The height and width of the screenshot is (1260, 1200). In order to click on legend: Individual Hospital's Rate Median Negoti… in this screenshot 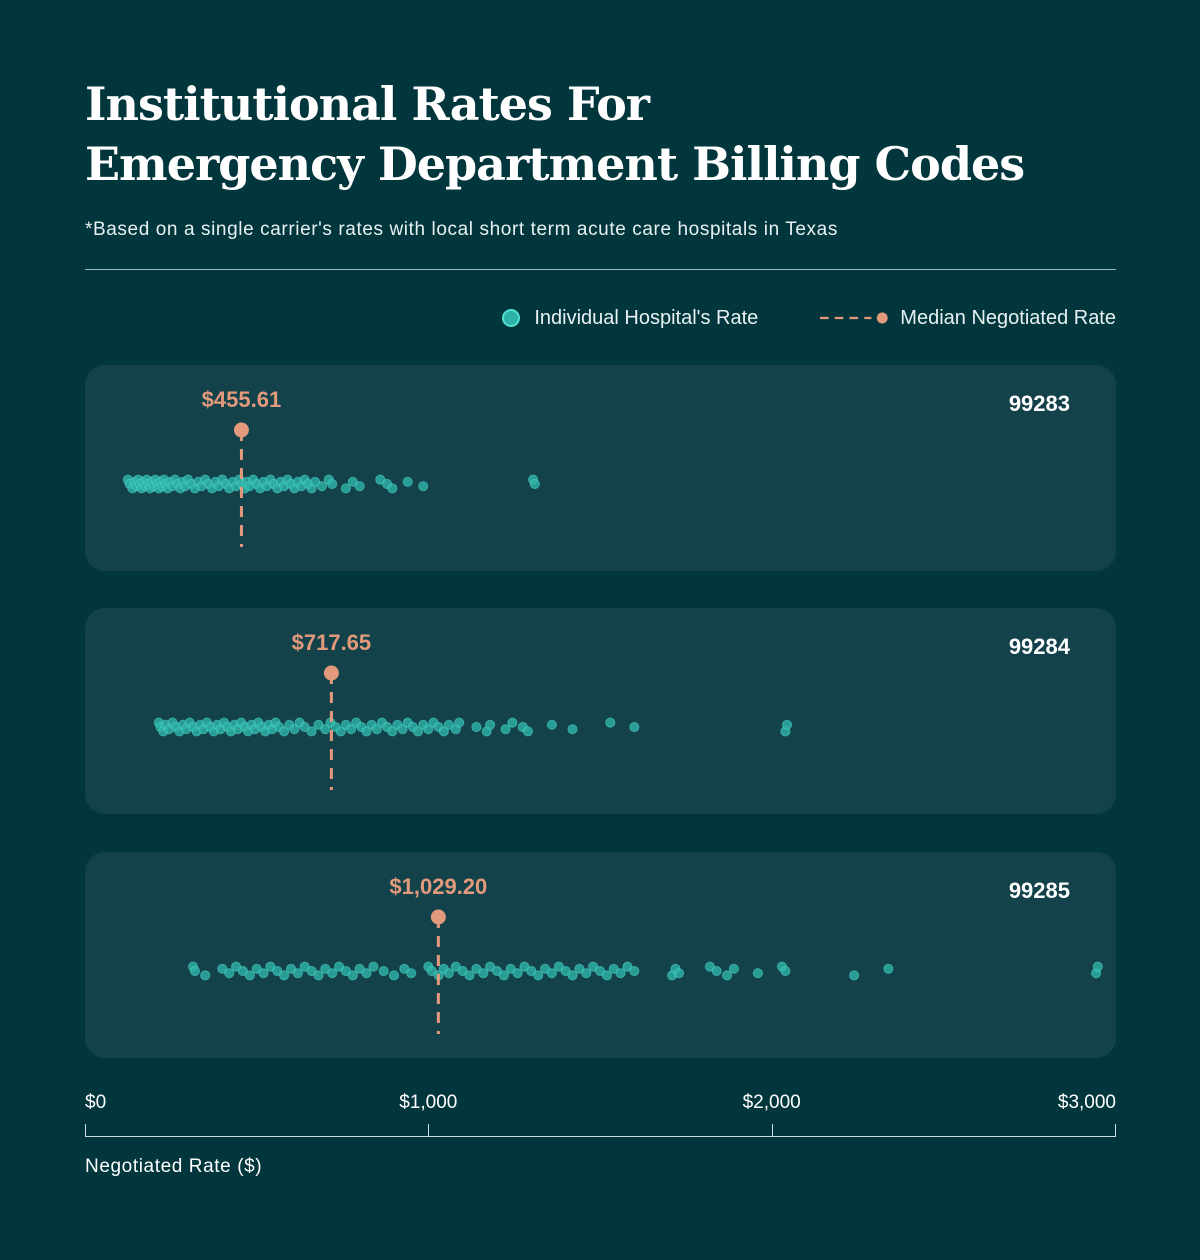, I will do `click(809, 318)`.